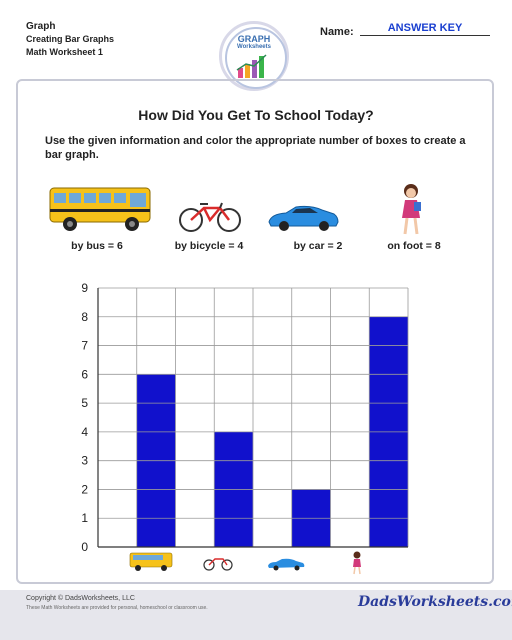 The image size is (512, 640). What do you see at coordinates (435, 602) in the screenshot?
I see `brand-logo: DadsWorksheets.com` at bounding box center [435, 602].